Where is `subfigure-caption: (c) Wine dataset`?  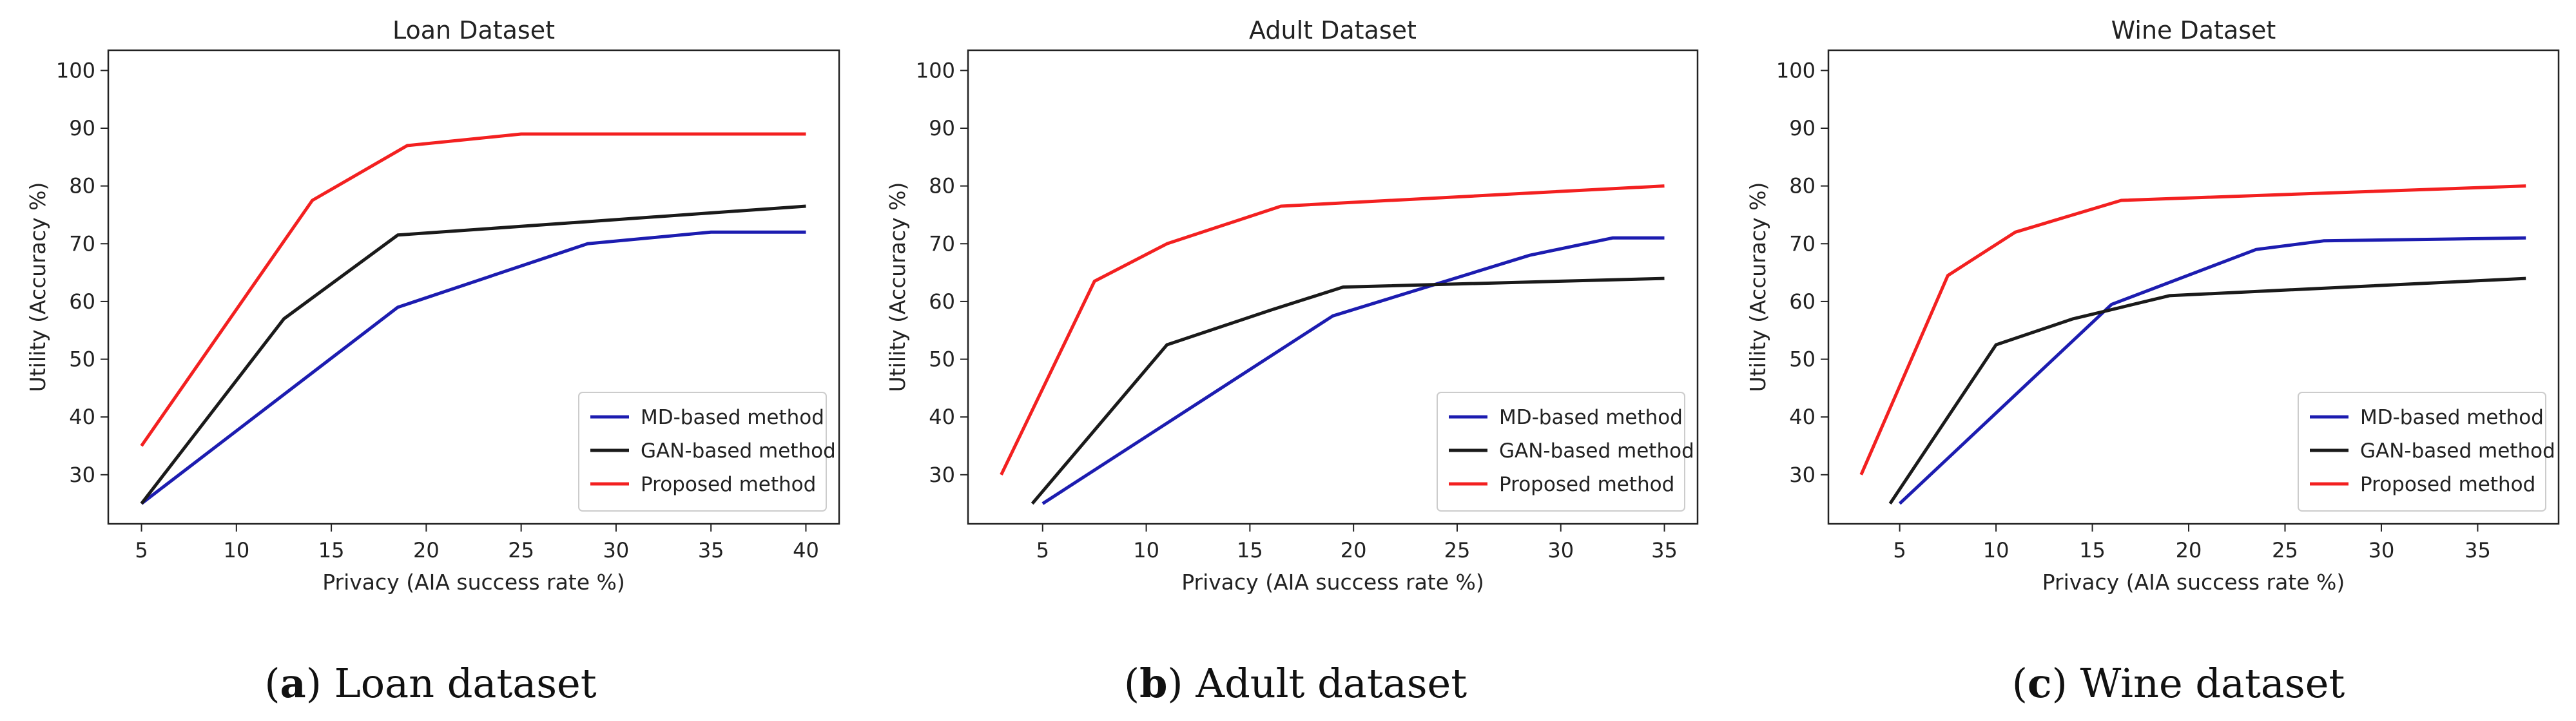 subfigure-caption: (c) Wine dataset is located at coordinates (2178, 683).